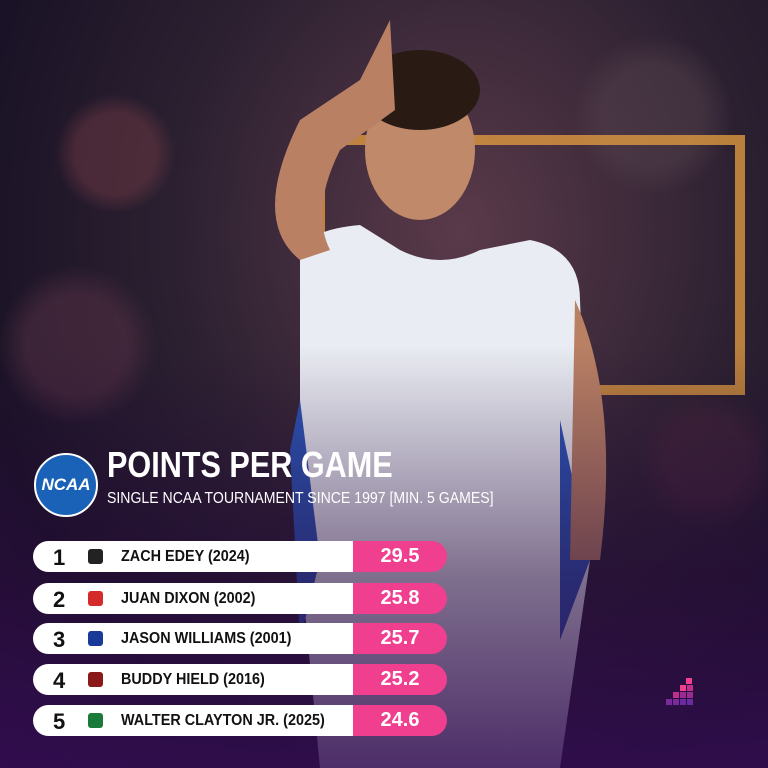 The image size is (768, 768). What do you see at coordinates (250, 464) in the screenshot?
I see `title: POINTS PER GAME` at bounding box center [250, 464].